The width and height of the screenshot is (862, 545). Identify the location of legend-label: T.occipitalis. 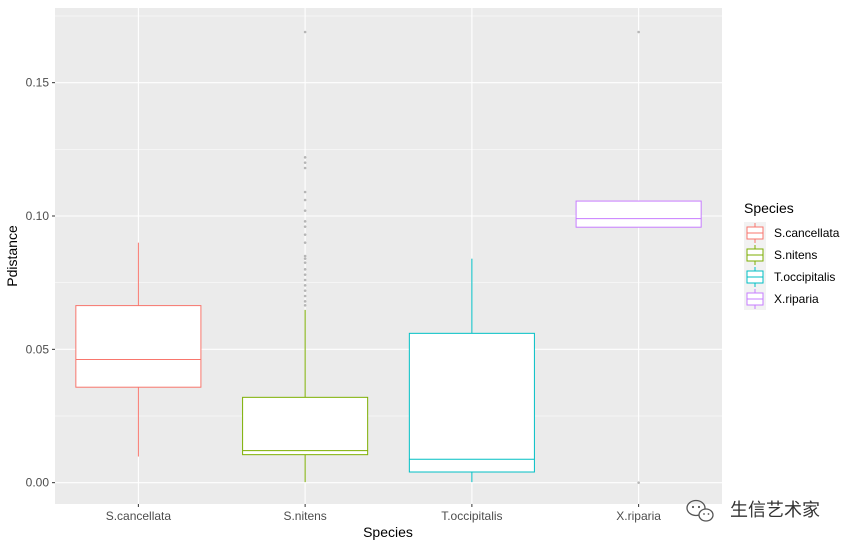
(804, 277).